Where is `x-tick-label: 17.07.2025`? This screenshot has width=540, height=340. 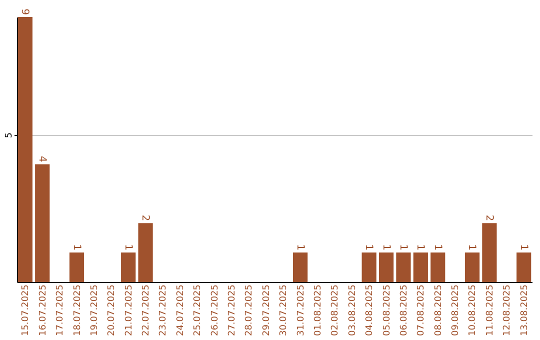 x-tick-label: 17.07.2025 is located at coordinates (61, 310).